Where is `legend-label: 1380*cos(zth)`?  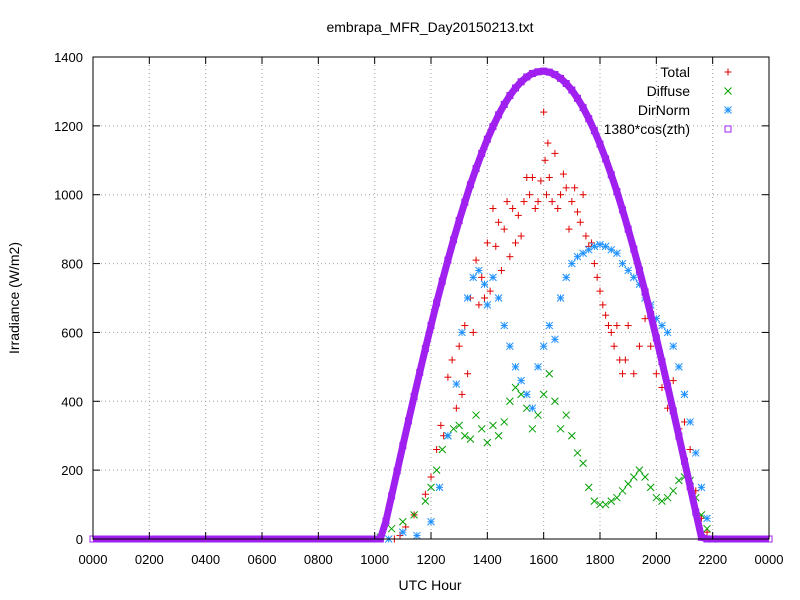
legend-label: 1380*cos(zth) is located at coordinates (647, 129).